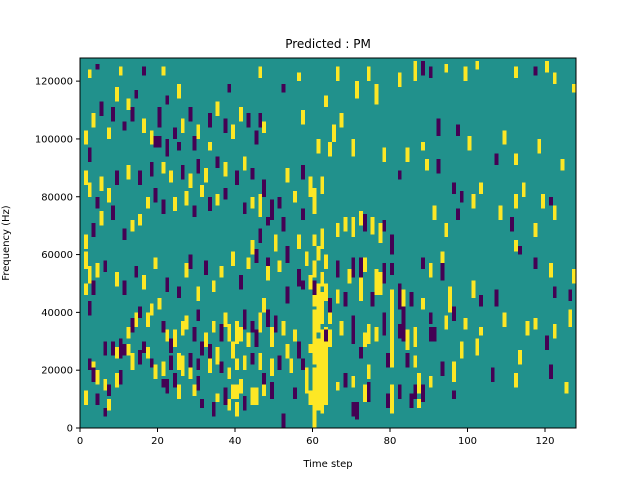 The width and height of the screenshot is (640, 480). What do you see at coordinates (57, 313) in the screenshot?
I see `y-tick-label: 40000` at bounding box center [57, 313].